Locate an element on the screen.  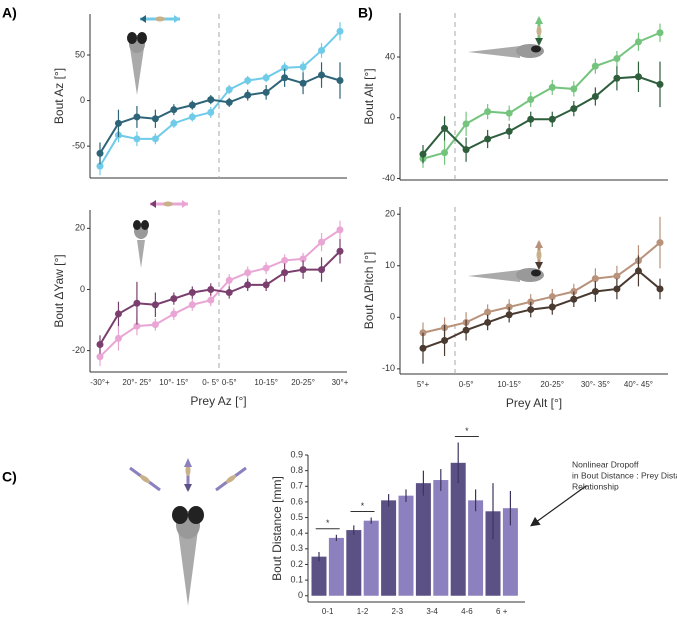
y-tick-label: 0.9 is located at coordinates (296, 454).